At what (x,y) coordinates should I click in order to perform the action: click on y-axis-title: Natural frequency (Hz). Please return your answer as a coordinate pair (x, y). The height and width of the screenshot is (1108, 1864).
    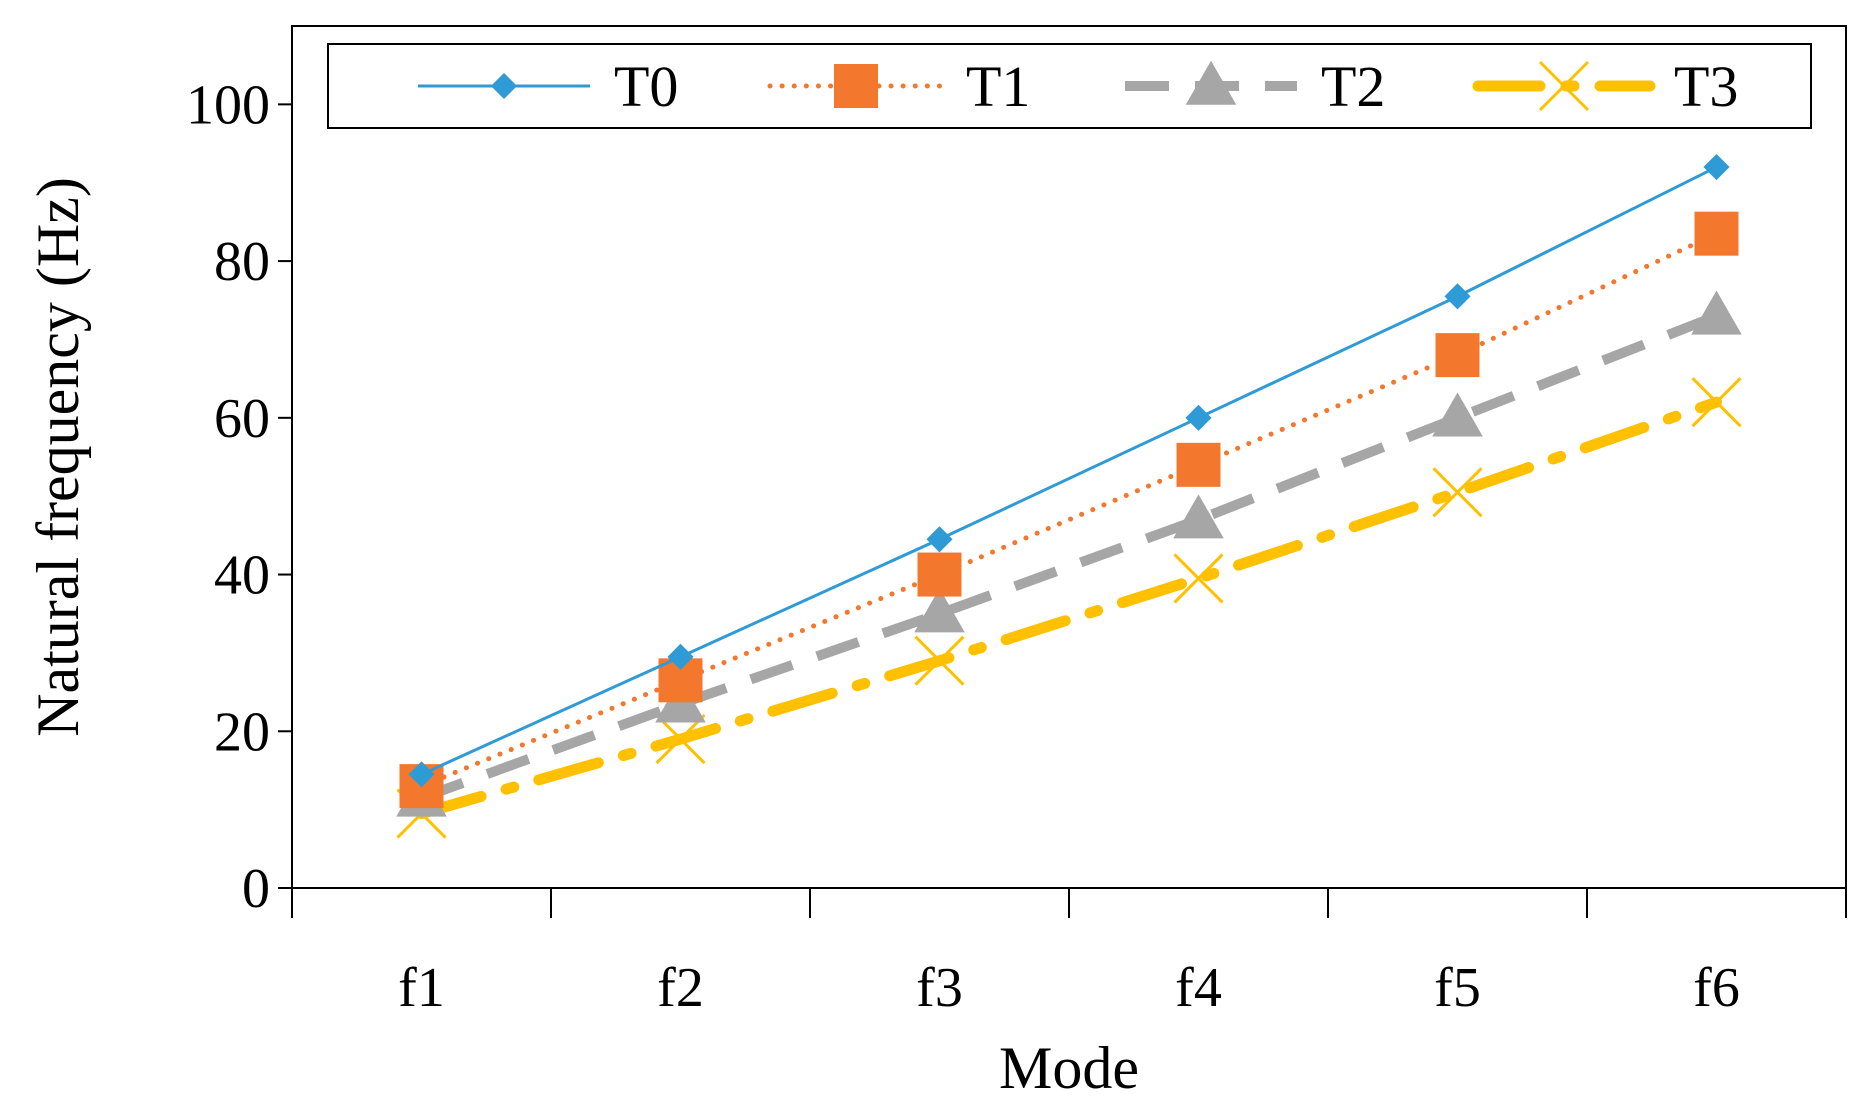
    Looking at the image, I should click on (58, 457).